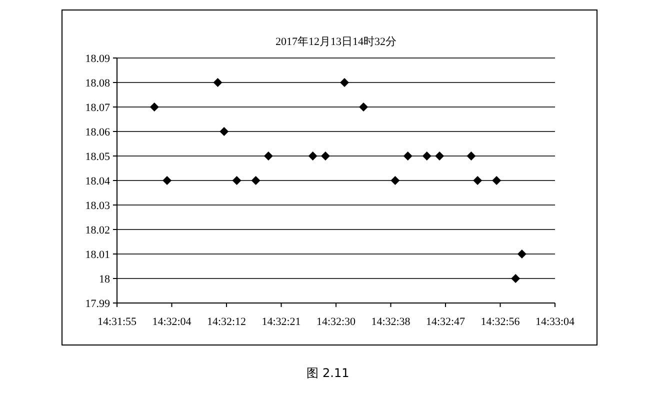  I want to click on x-tick-label: 14:31:55, so click(117, 322).